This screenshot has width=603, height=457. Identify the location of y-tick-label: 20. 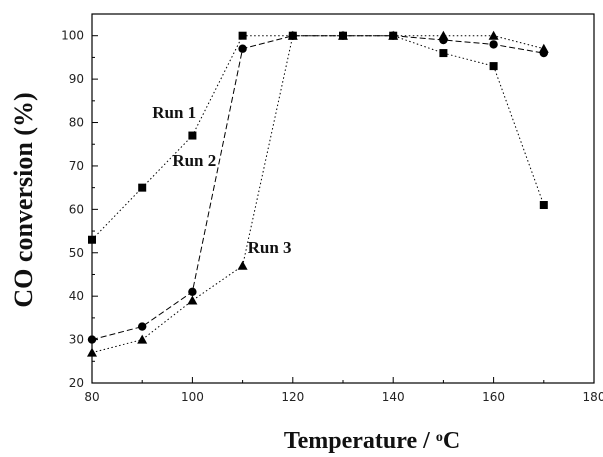
(76, 383).